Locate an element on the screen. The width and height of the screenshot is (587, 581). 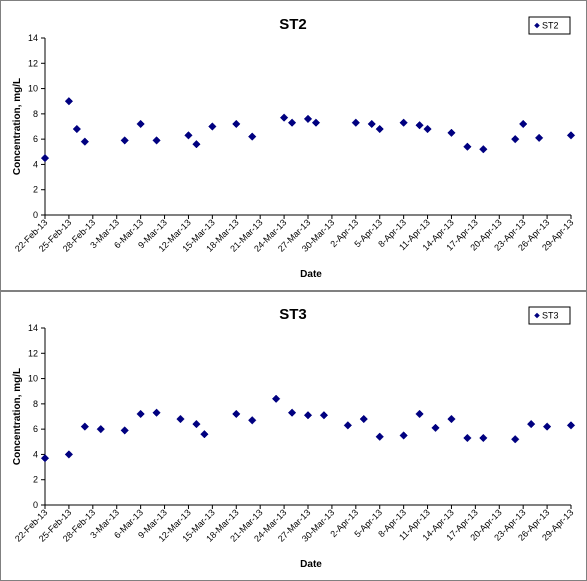
chart-title: ST2 is located at coordinates (293, 24).